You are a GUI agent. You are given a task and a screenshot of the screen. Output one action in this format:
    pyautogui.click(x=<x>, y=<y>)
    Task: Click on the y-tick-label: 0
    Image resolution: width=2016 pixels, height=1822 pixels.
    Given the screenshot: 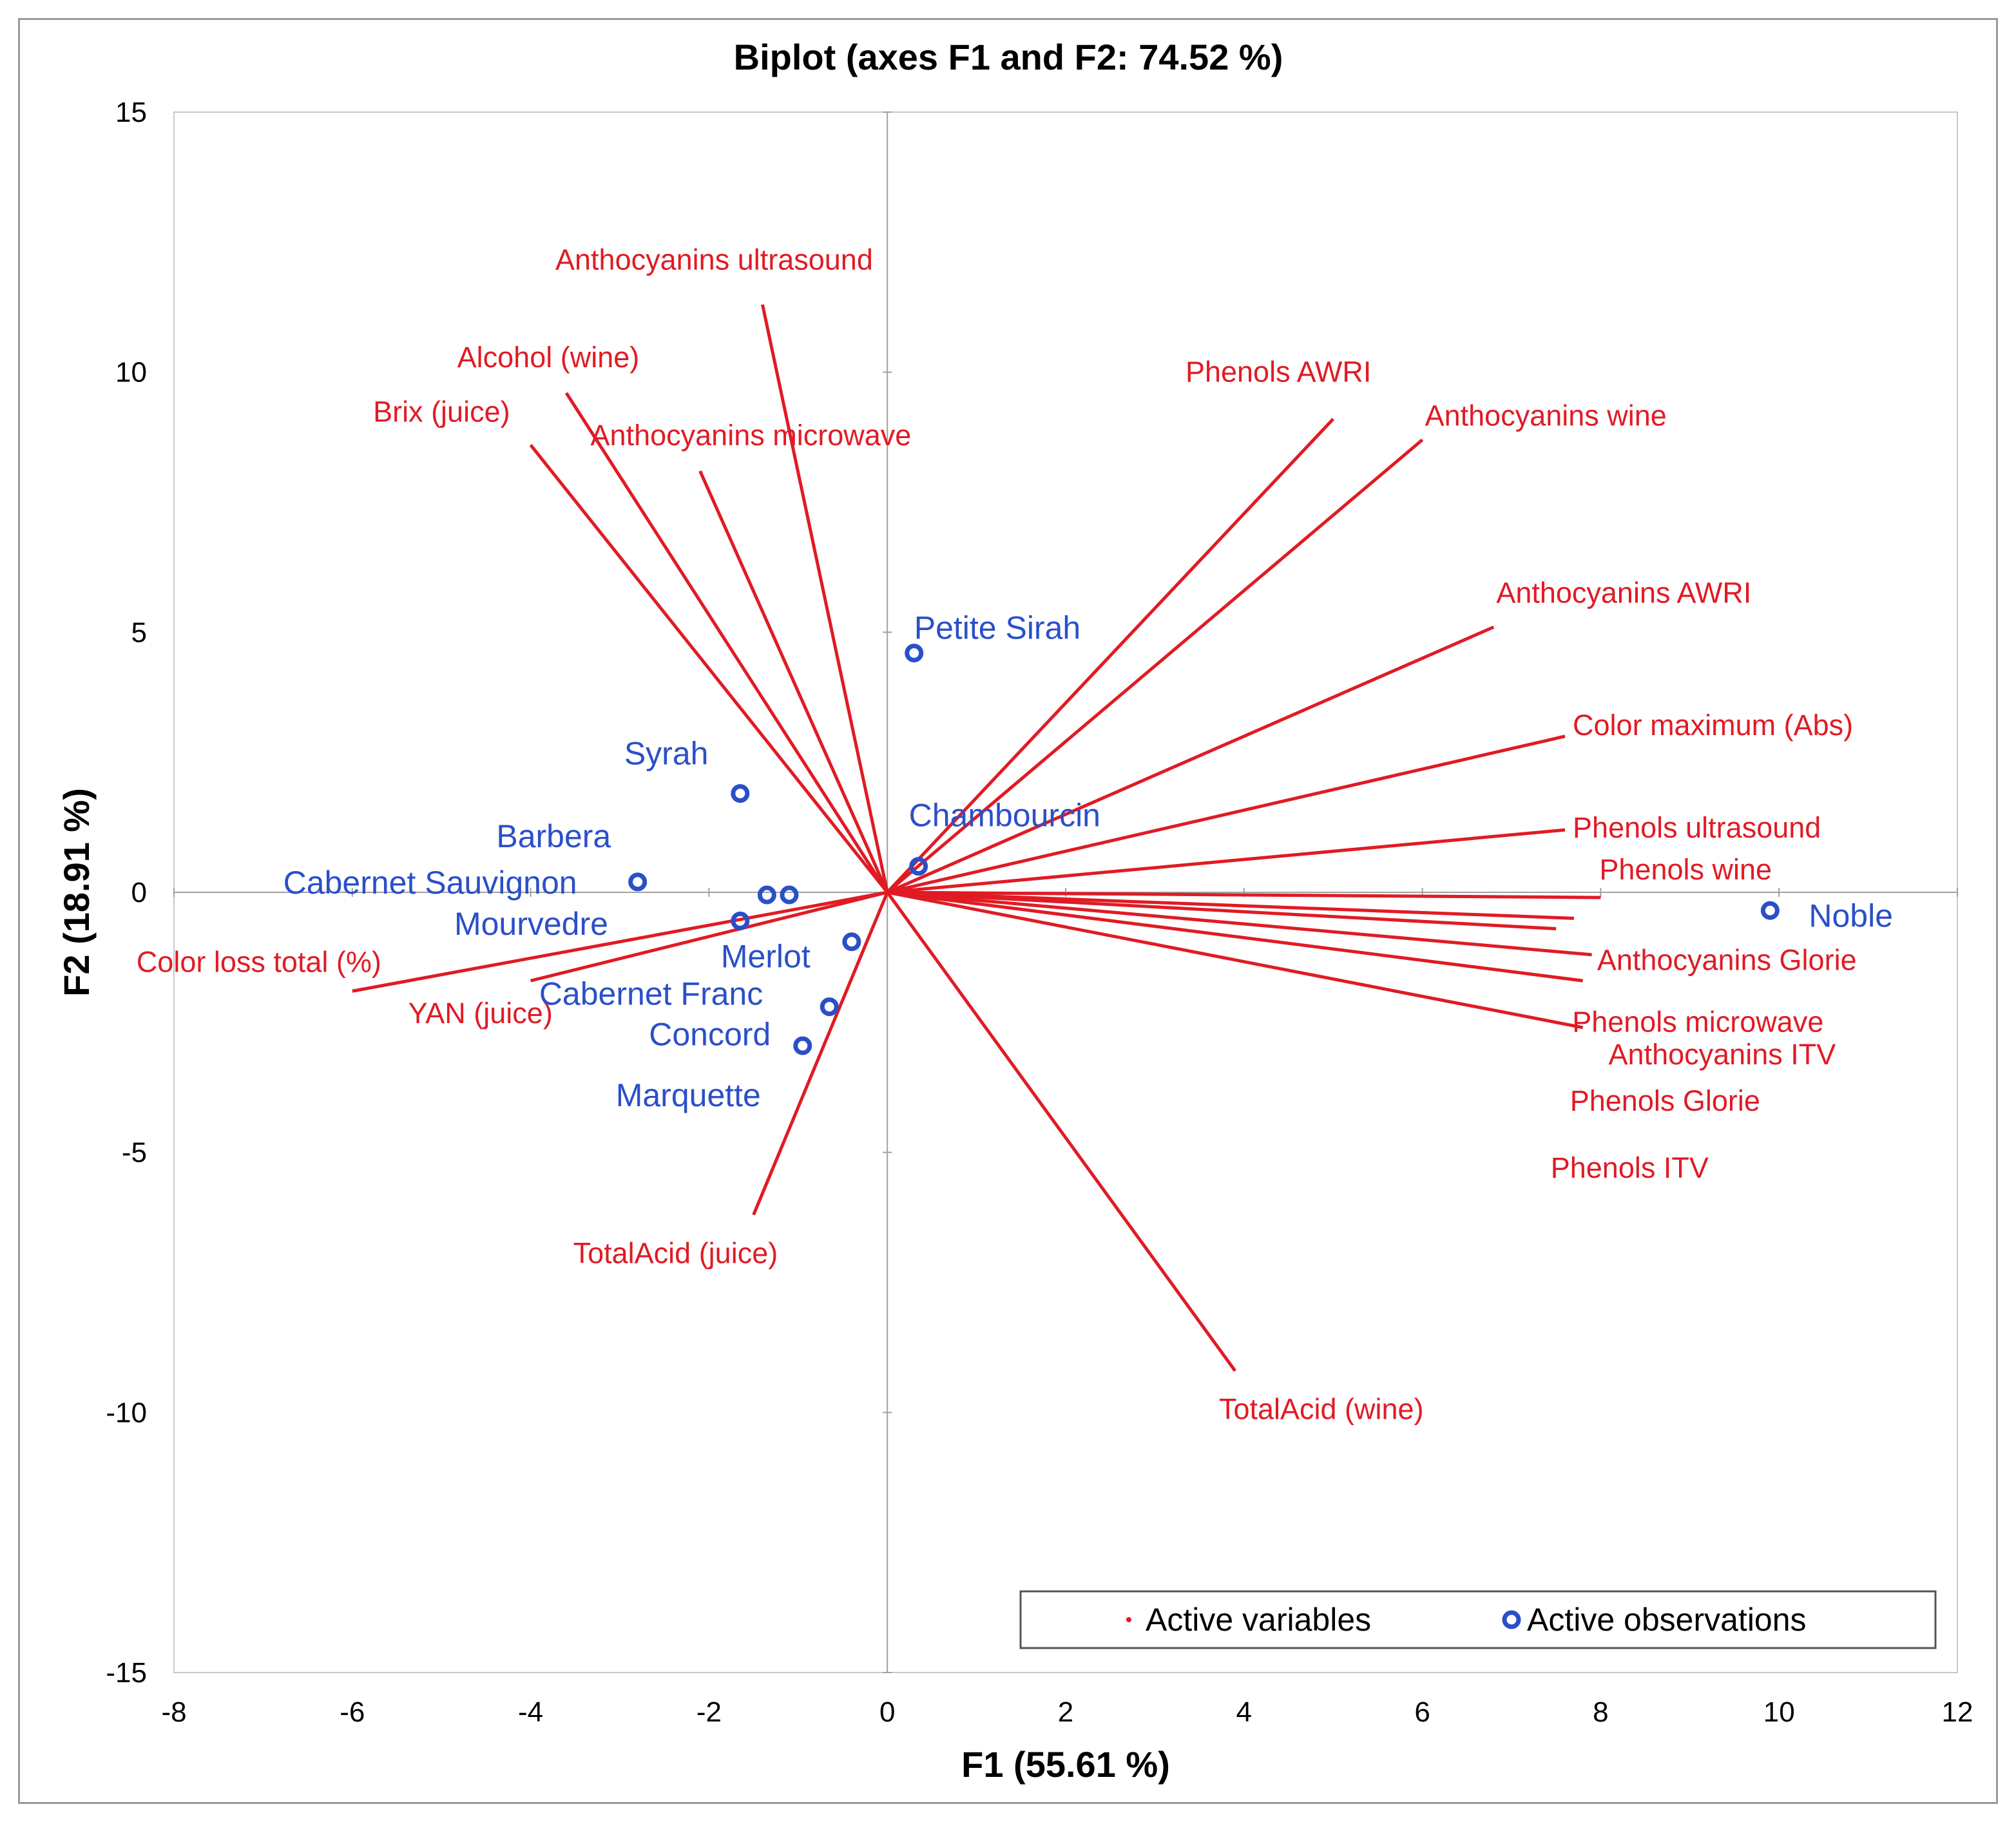 What is the action you would take?
    pyautogui.click(x=139, y=892)
    